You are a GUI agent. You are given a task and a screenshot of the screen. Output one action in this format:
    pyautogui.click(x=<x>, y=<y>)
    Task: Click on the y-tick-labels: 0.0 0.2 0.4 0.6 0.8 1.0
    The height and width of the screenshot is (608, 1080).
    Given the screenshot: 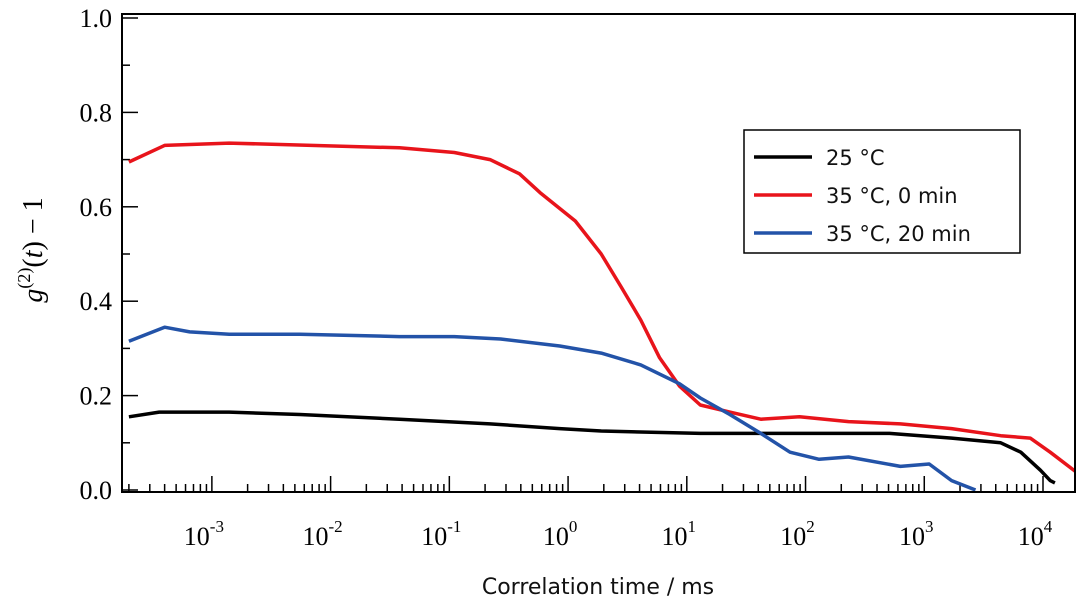 What is the action you would take?
    pyautogui.click(x=96, y=254)
    